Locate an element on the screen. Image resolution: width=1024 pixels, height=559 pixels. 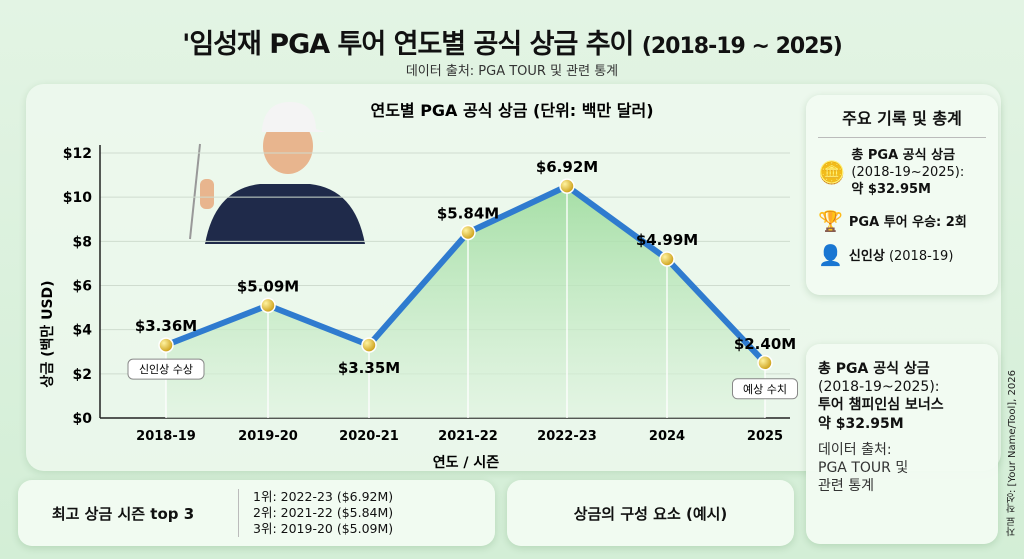
summary-source-3: 관련 통계 is located at coordinates (846, 486).